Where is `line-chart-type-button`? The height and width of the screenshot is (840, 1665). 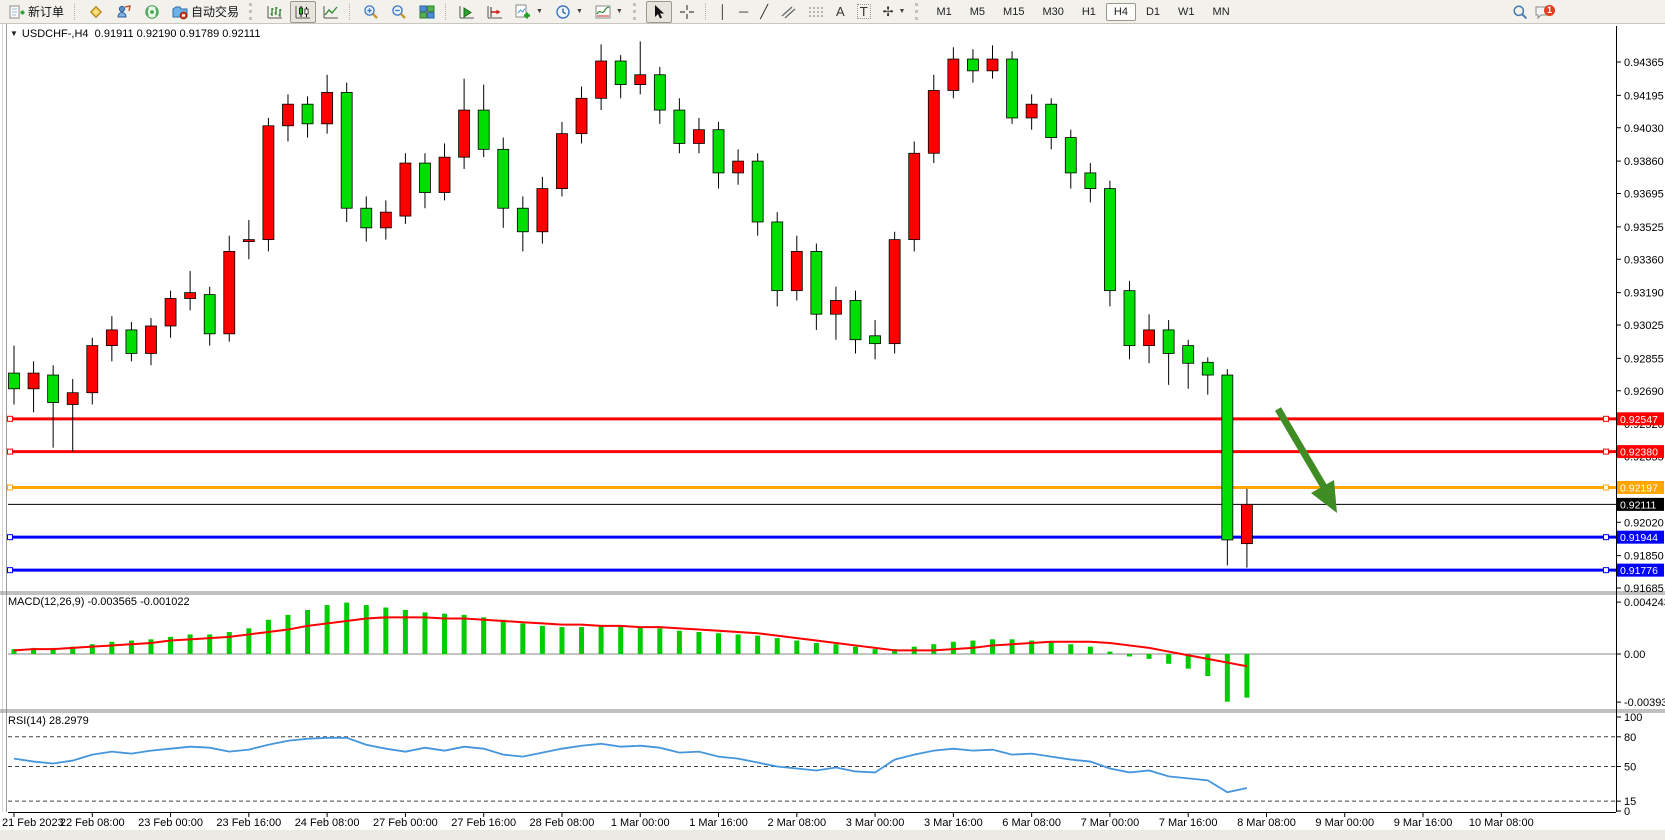
line-chart-type-button is located at coordinates (331, 12).